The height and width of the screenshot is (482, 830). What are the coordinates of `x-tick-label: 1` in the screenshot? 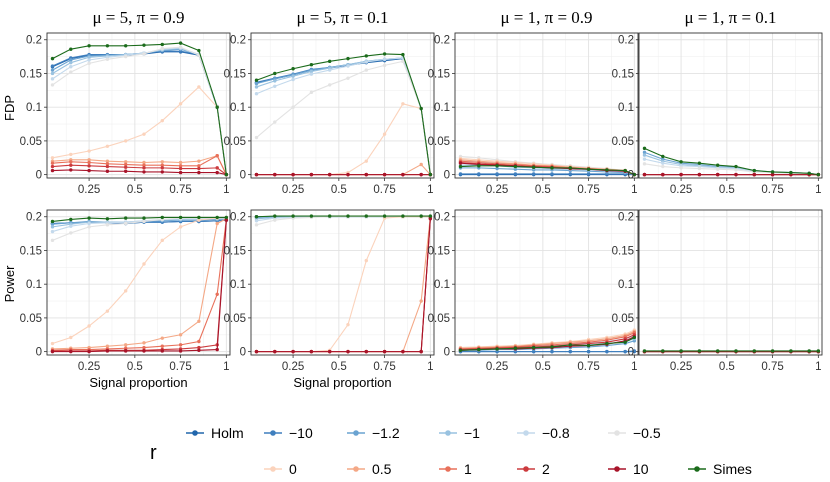 It's located at (634, 190).